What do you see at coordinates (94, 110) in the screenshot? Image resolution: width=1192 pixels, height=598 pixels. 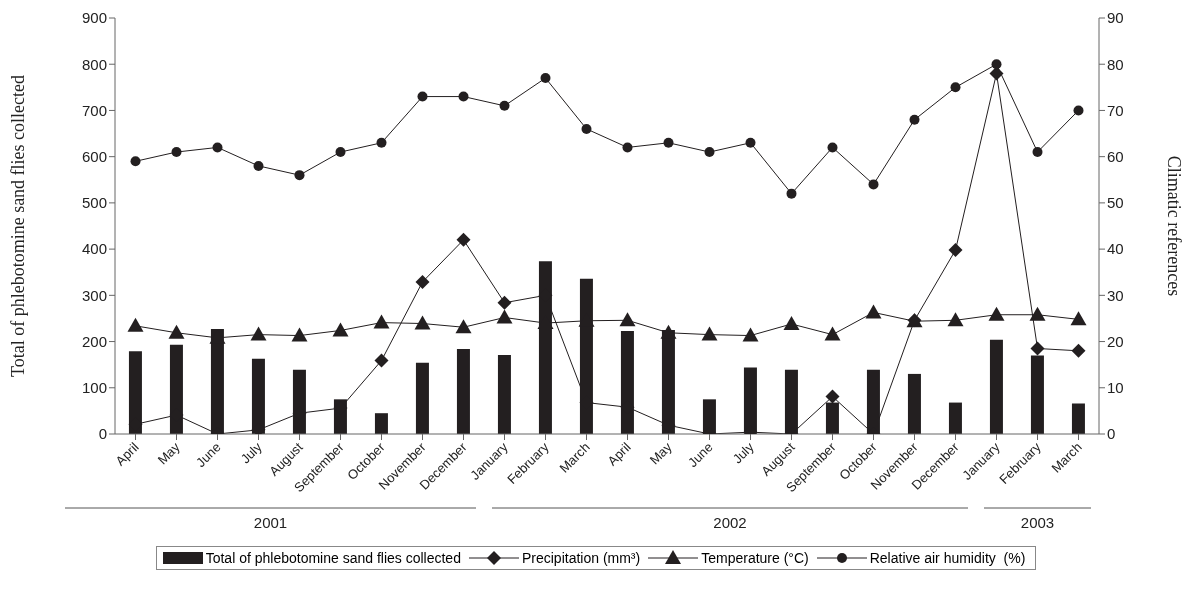 I see `y-tick-label: 700` at bounding box center [94, 110].